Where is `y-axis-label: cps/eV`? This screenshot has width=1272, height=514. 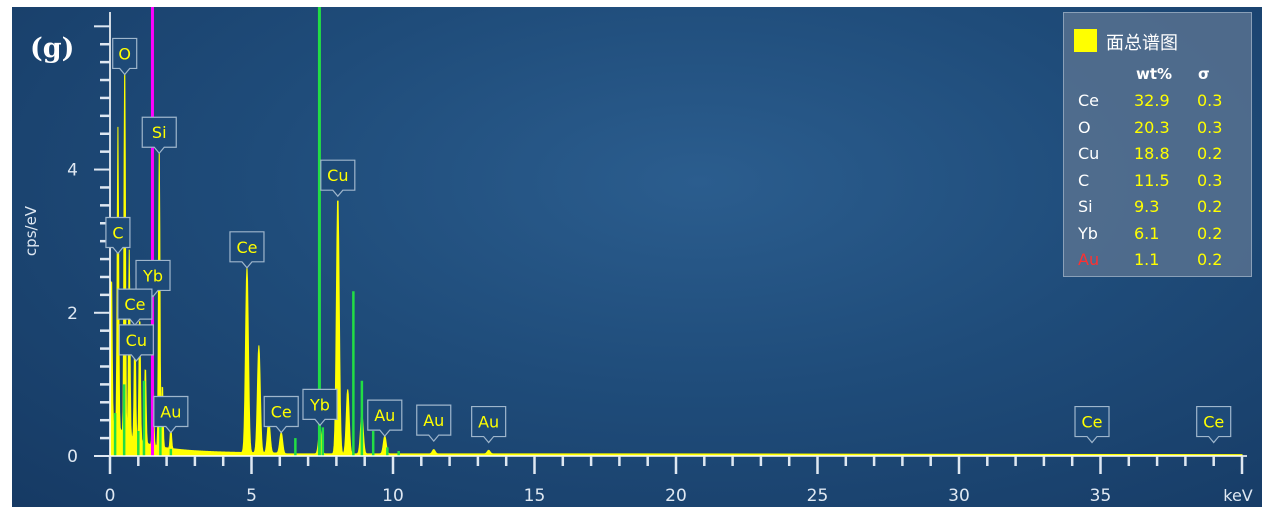 y-axis-label: cps/eV is located at coordinates (31, 230).